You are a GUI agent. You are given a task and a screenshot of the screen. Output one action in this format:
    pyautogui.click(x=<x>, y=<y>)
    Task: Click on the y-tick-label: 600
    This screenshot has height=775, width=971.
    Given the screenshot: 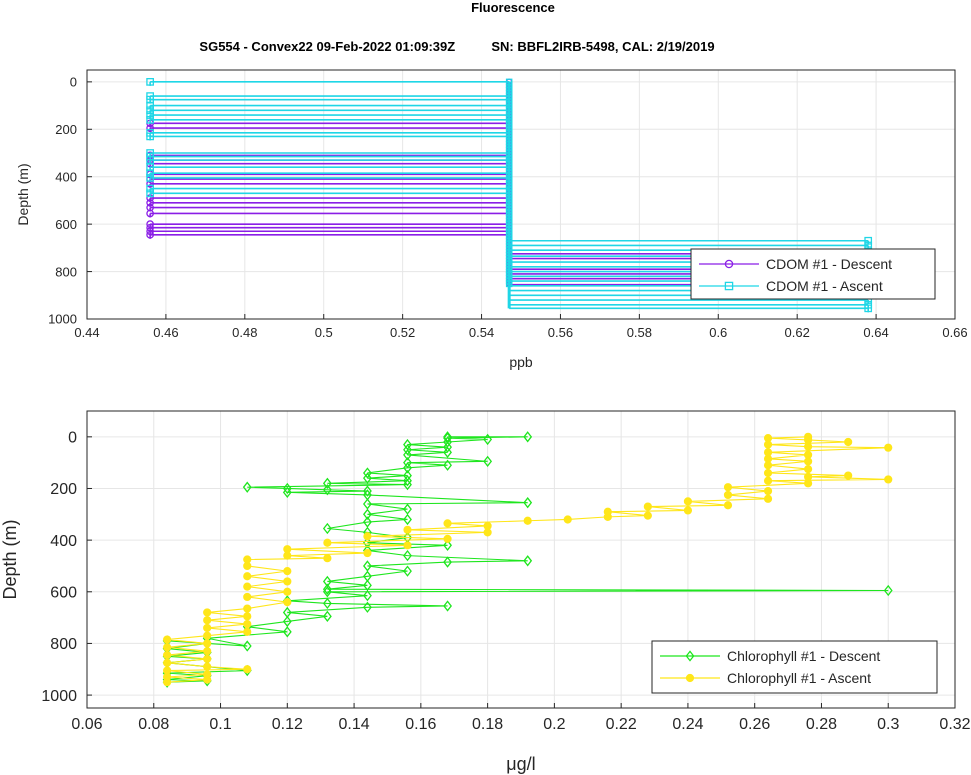 What is the action you would take?
    pyautogui.click(x=66, y=224)
    